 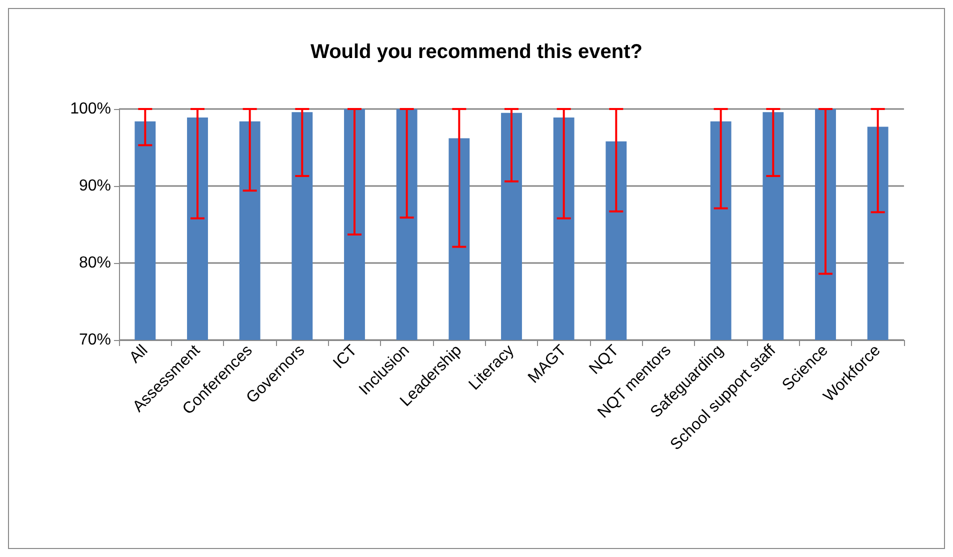 What do you see at coordinates (94, 186) in the screenshot?
I see `y-tick-label: 90%` at bounding box center [94, 186].